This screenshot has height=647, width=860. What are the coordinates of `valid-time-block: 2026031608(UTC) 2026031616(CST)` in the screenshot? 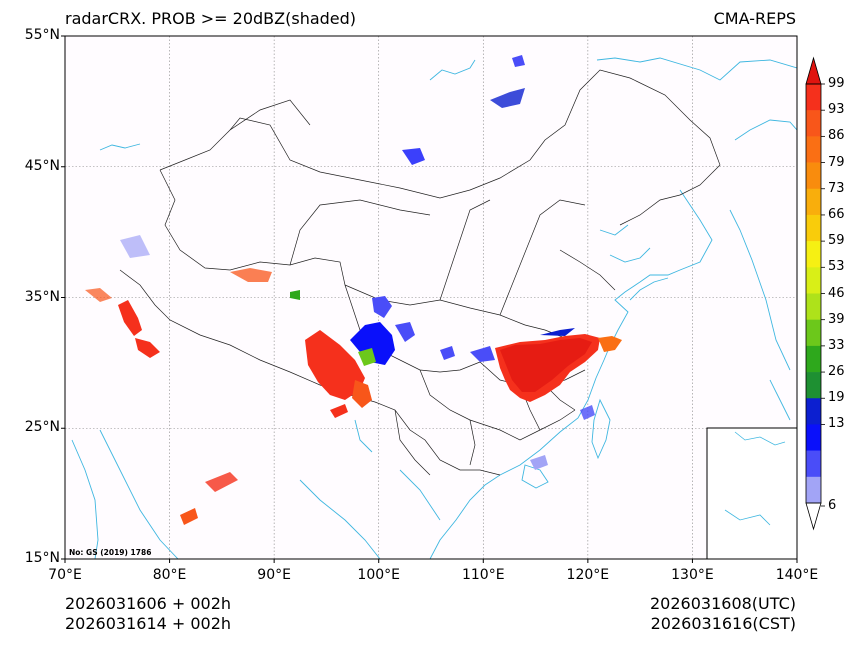 It's located at (723, 614).